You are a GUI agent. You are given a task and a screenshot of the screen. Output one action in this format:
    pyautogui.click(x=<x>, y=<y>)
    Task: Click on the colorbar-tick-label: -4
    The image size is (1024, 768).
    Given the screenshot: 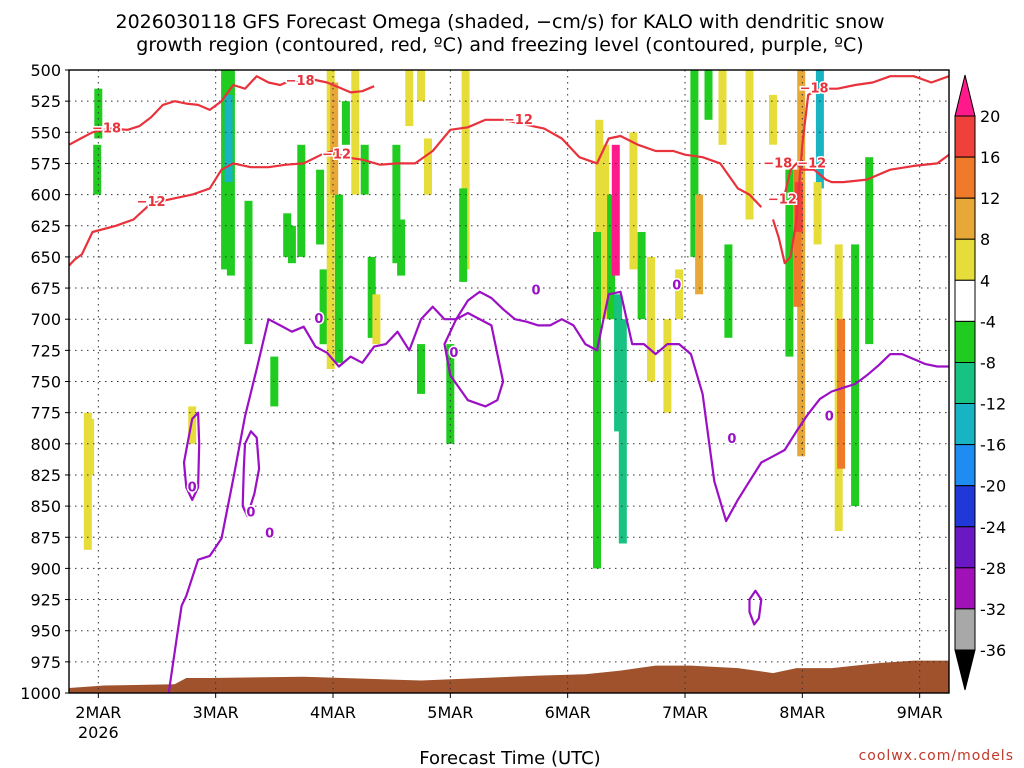 What is the action you would take?
    pyautogui.click(x=988, y=321)
    